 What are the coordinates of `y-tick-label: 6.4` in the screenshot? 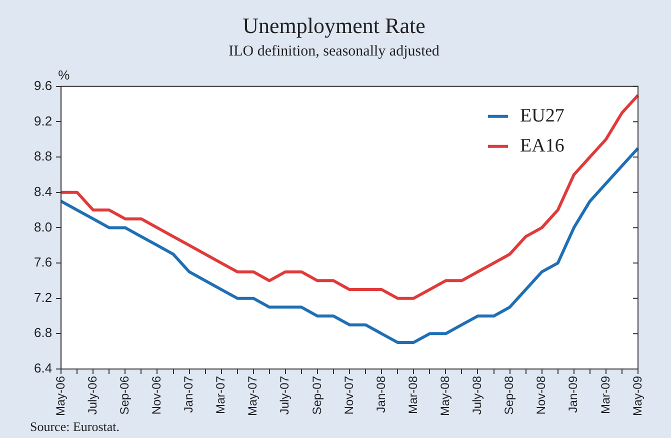 It's located at (43, 368).